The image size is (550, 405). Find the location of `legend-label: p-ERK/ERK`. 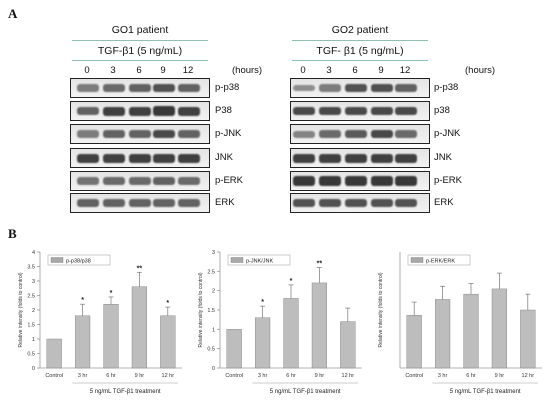

legend-label: p-ERK/ERK is located at coordinates (440, 262).